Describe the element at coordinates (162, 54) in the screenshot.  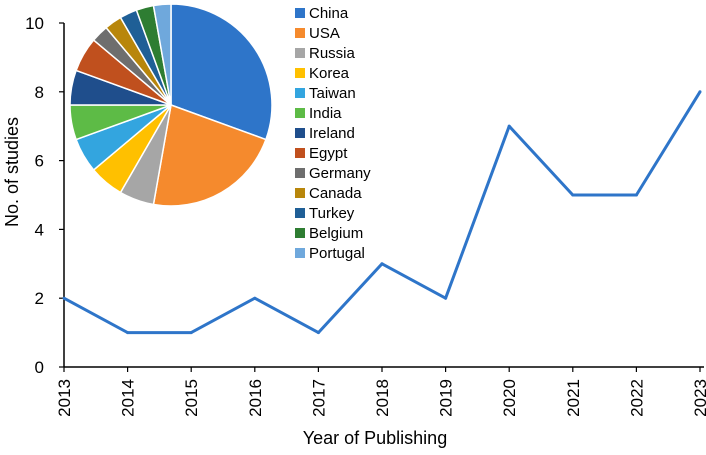
I see `pie-slice-portugal` at that location.